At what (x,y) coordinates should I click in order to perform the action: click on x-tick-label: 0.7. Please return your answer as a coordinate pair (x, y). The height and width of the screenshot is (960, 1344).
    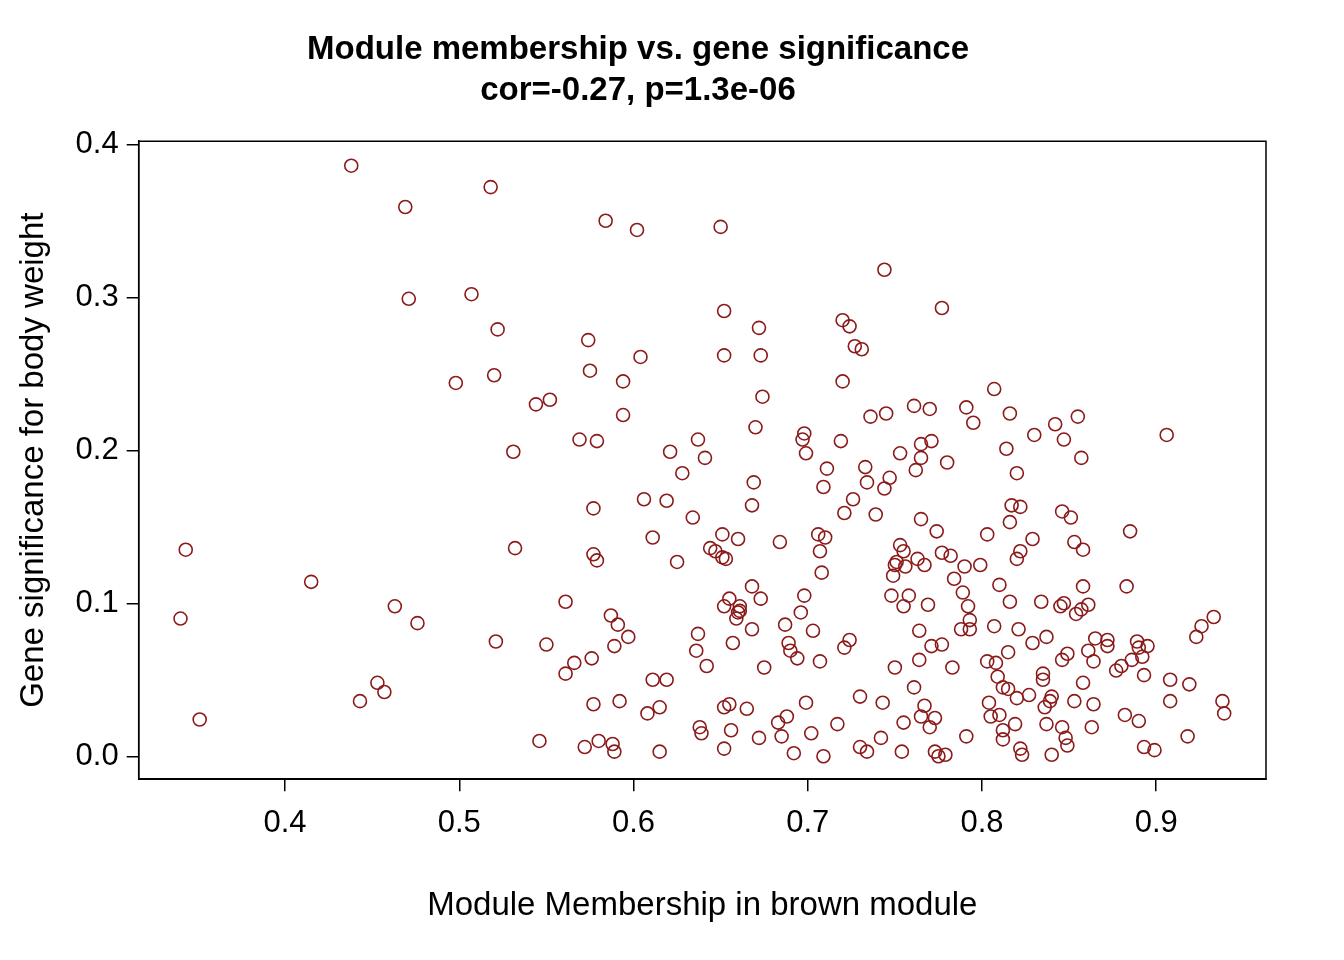
    Looking at the image, I should click on (808, 822).